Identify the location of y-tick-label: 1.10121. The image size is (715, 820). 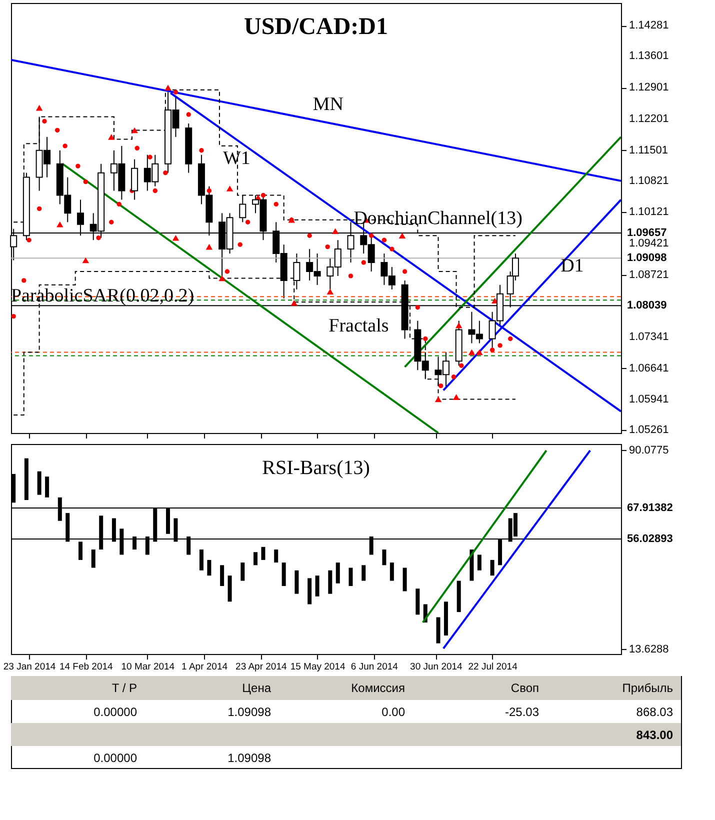
(649, 212).